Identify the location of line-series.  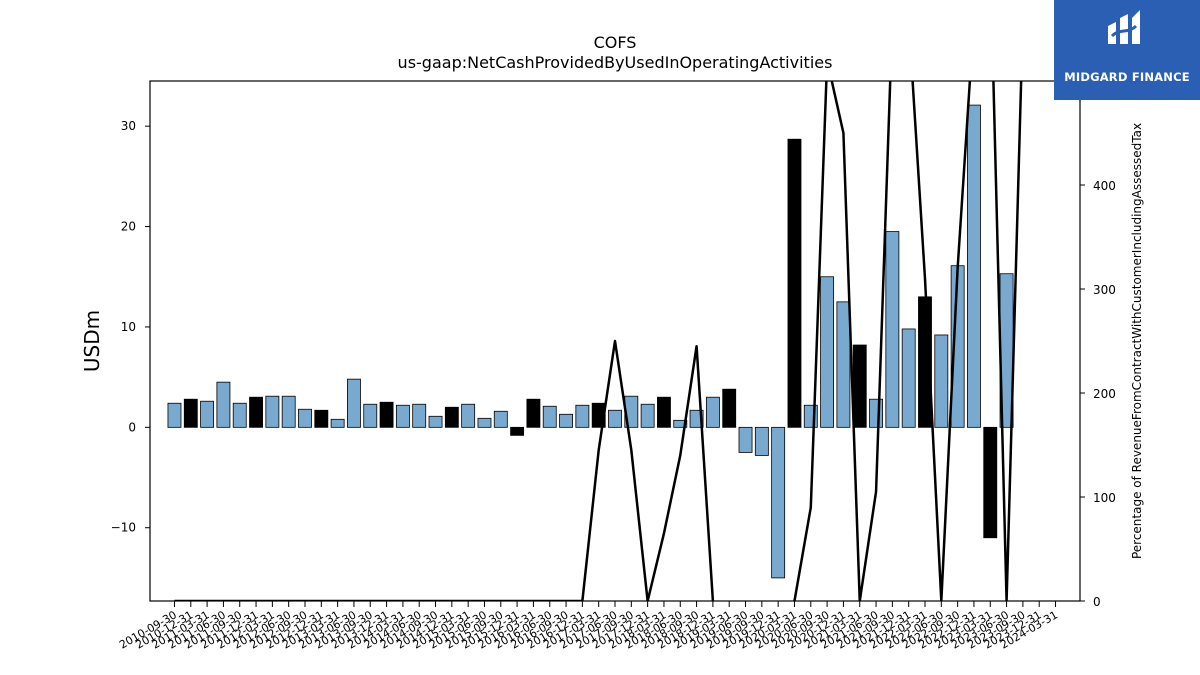
(908, 341).